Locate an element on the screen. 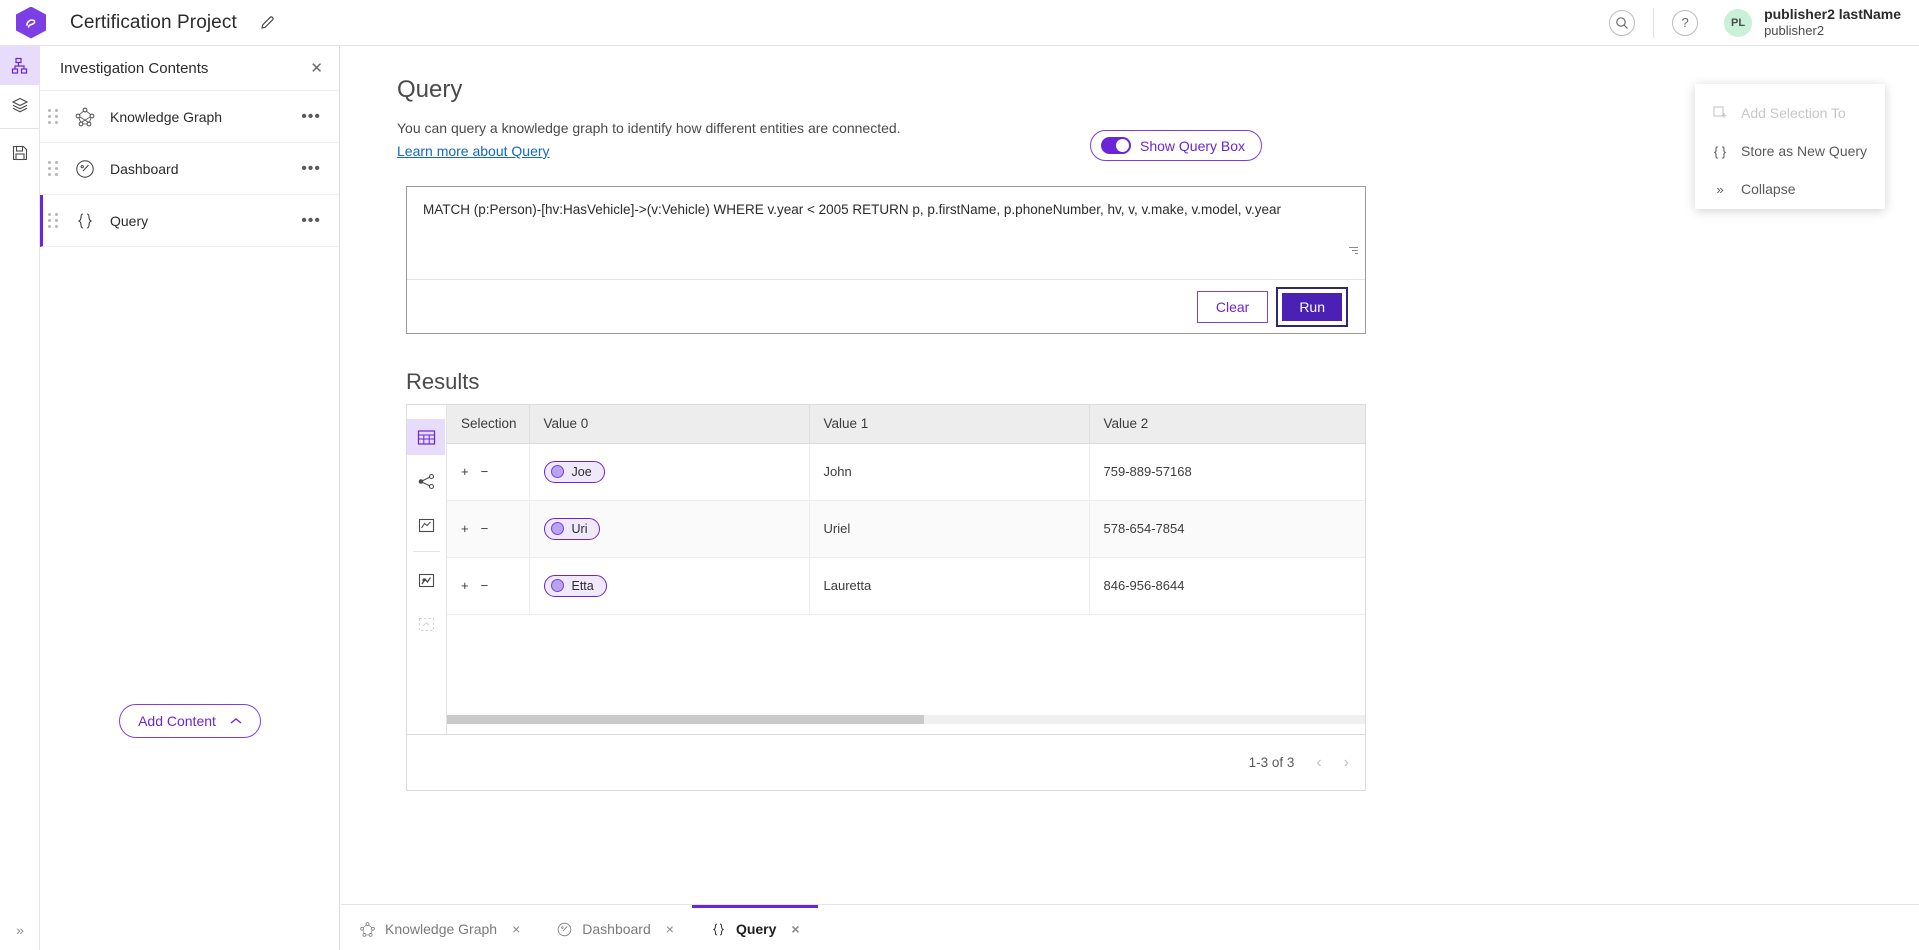 This screenshot has width=1919, height=950. content-item-query: Query ••• is located at coordinates (189, 221).